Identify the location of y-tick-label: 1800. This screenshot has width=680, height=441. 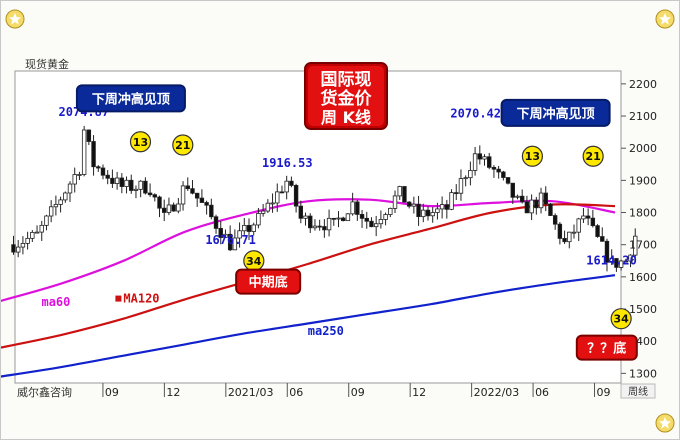
(643, 213).